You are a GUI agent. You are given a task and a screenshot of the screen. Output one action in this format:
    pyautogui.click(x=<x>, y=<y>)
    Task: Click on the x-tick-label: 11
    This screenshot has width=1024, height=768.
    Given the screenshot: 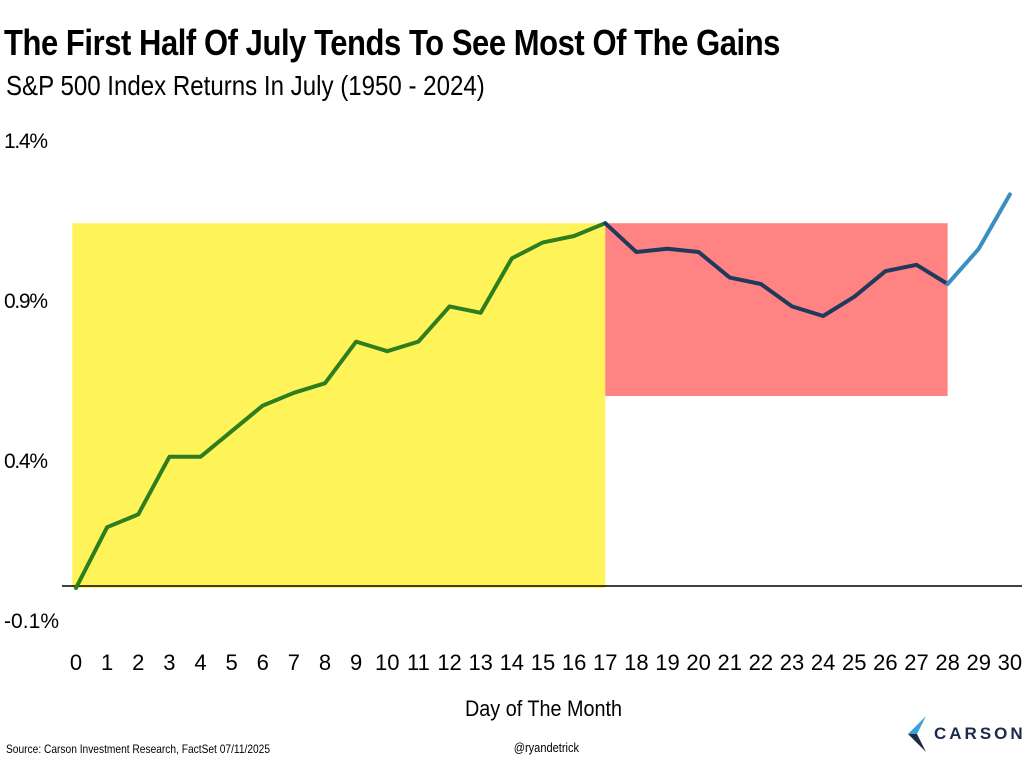 What is the action you would take?
    pyautogui.click(x=418, y=662)
    